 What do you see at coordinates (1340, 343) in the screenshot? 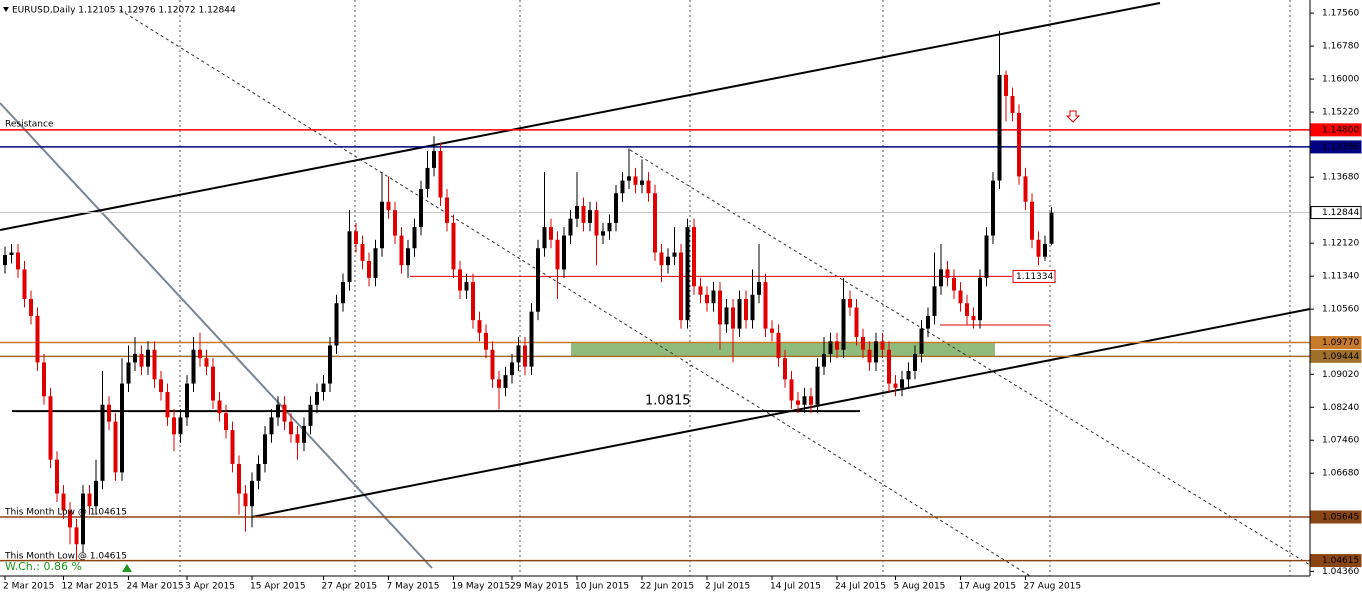
I see `level-label: 1.09770` at bounding box center [1340, 343].